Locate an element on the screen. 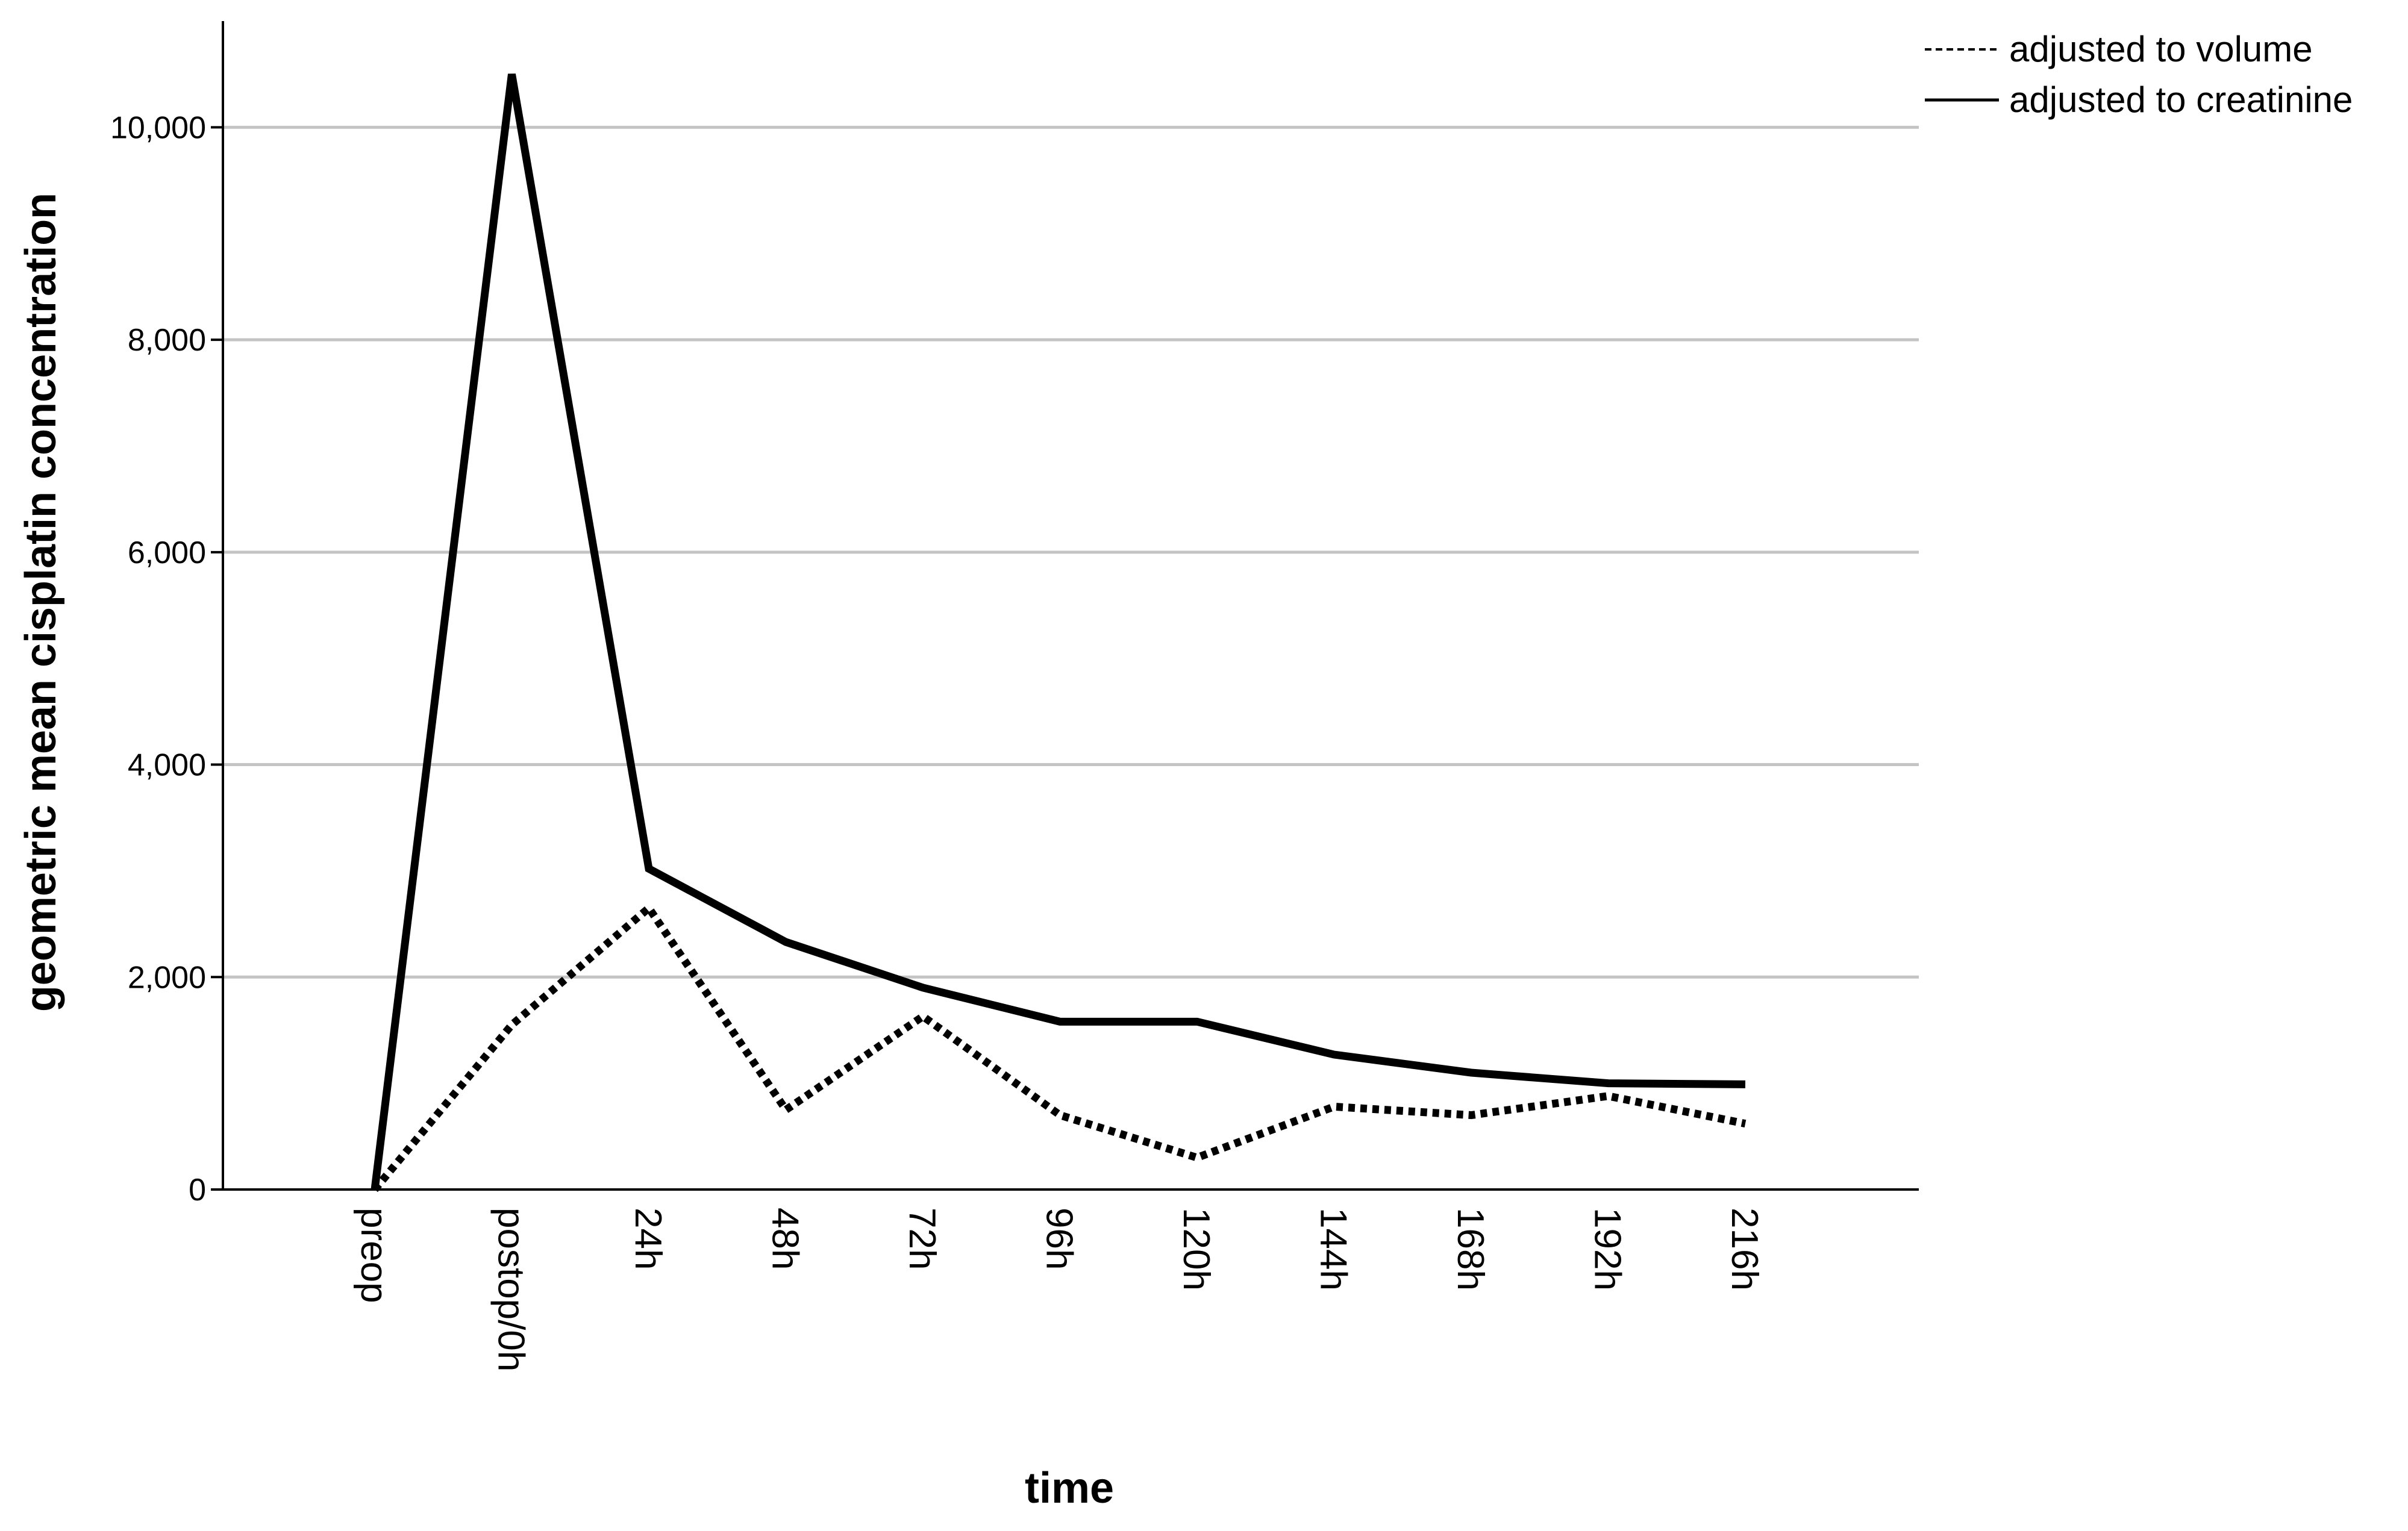 Image resolution: width=2408 pixels, height=1531 pixels. x-tick-label-5: 96h is located at coordinates (1059, 1239).